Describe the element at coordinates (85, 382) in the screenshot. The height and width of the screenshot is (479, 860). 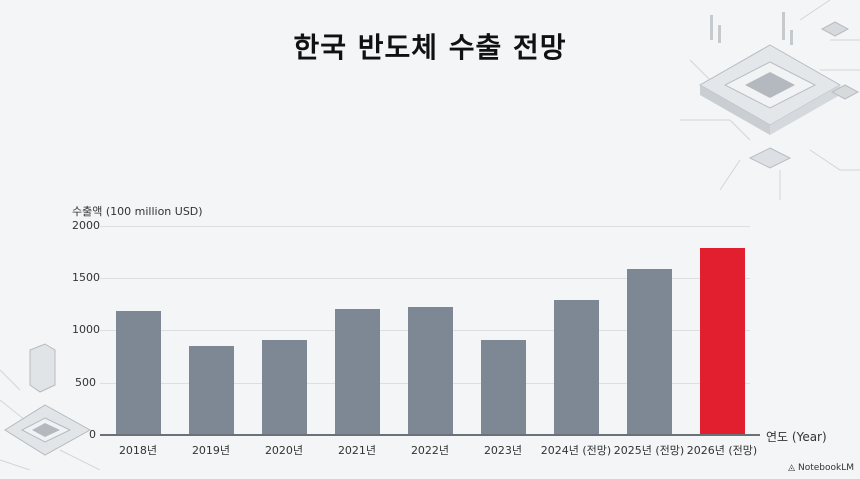
I see `y-tick-500: 500` at that location.